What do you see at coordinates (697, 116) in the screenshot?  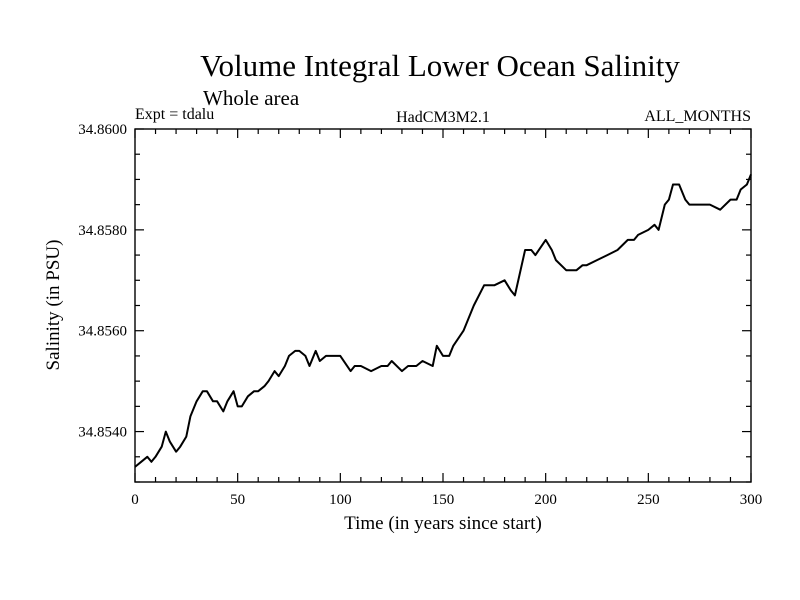 I see `months-label: ALL_MONTHS` at bounding box center [697, 116].